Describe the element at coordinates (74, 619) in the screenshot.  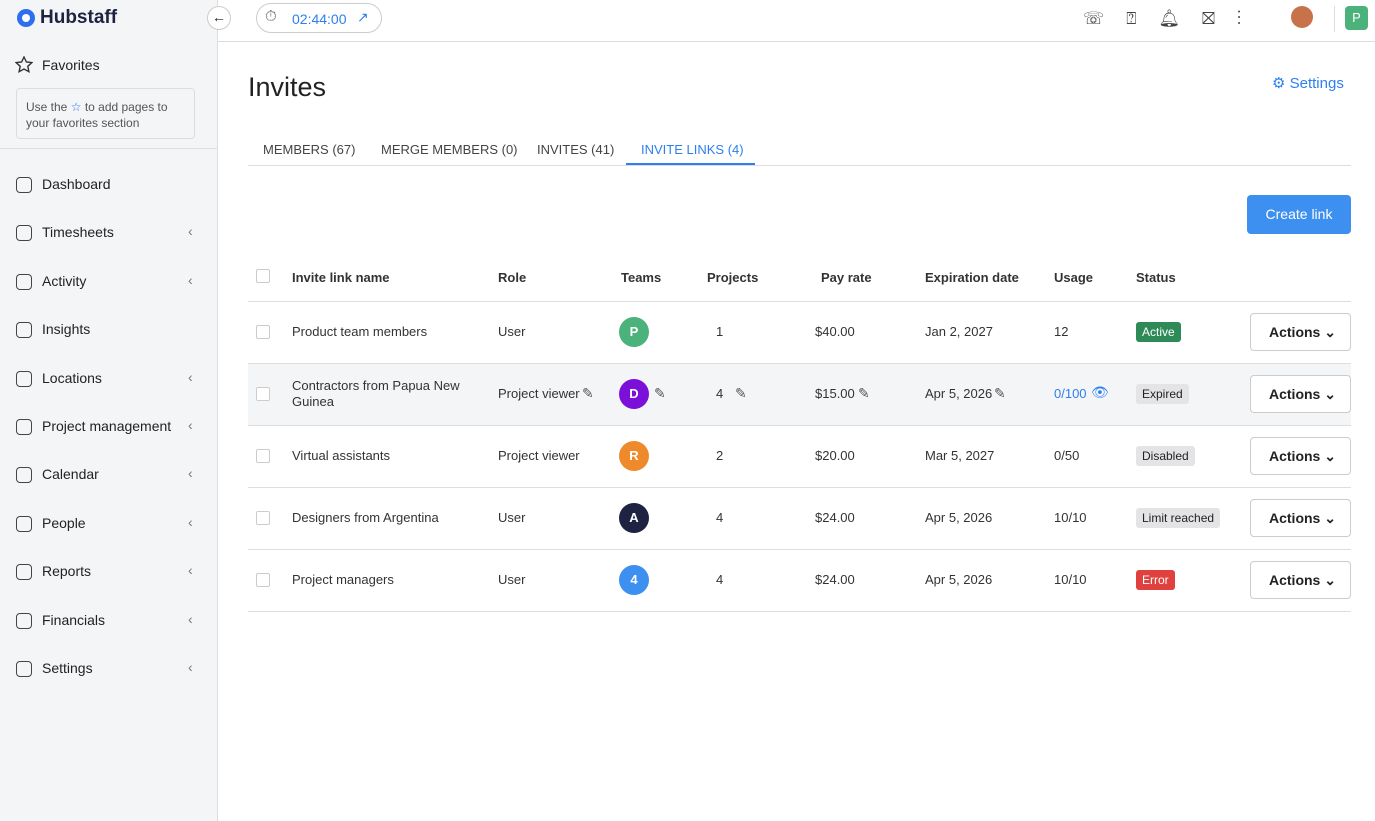
I see `nav-item: Financials` at that location.